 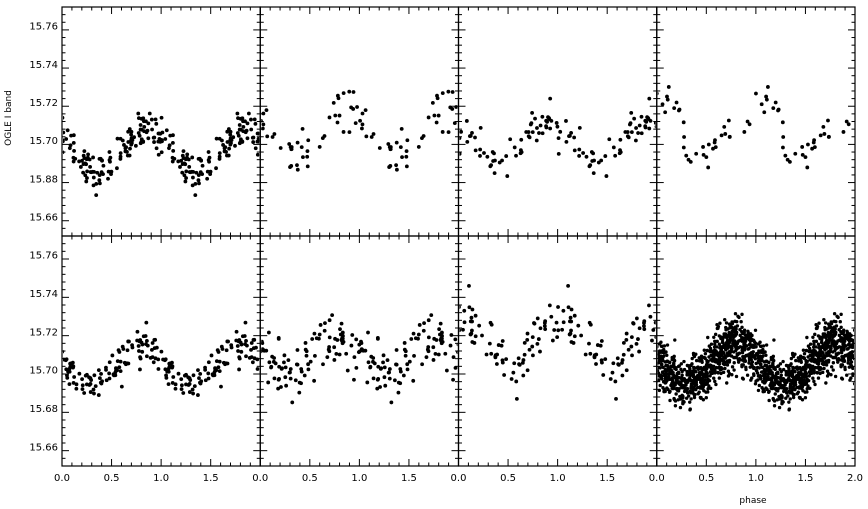 I want to click on panel-frame, so click(x=756, y=121).